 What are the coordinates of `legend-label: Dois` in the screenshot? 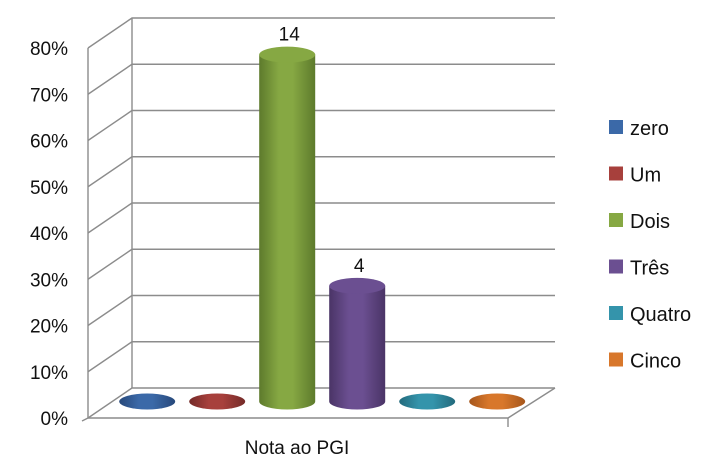 It's located at (650, 222).